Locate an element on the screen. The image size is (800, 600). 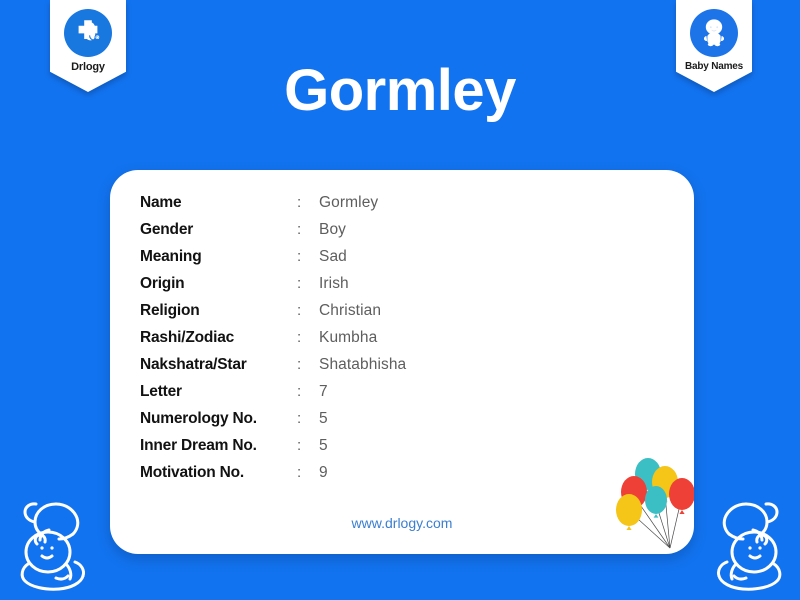
baby-names-badge-label: Baby Names is located at coordinates (714, 66).